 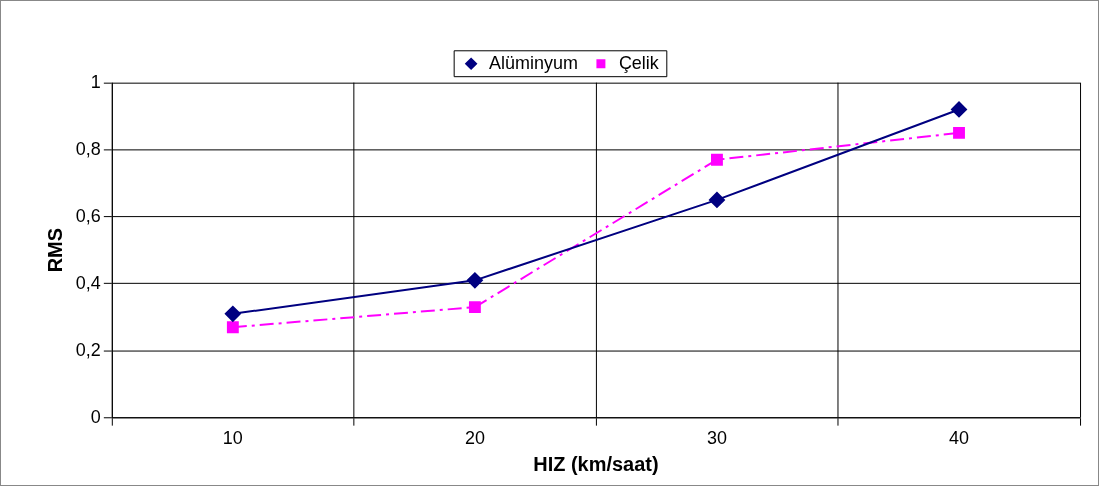 What do you see at coordinates (88, 349) in the screenshot?
I see `y-tick-label: 0,2` at bounding box center [88, 349].